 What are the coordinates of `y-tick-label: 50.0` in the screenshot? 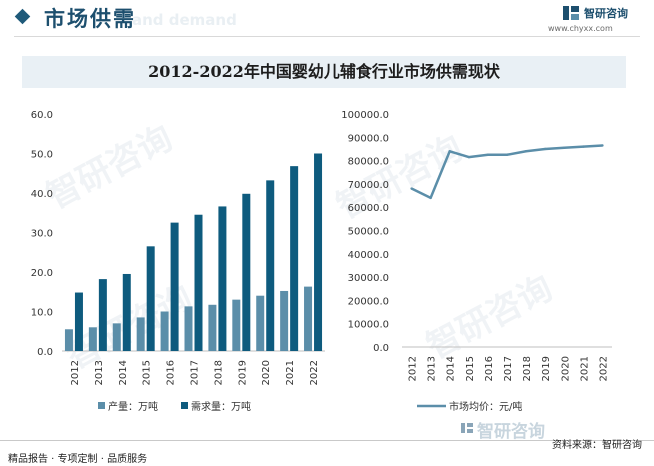 It's located at (42, 155).